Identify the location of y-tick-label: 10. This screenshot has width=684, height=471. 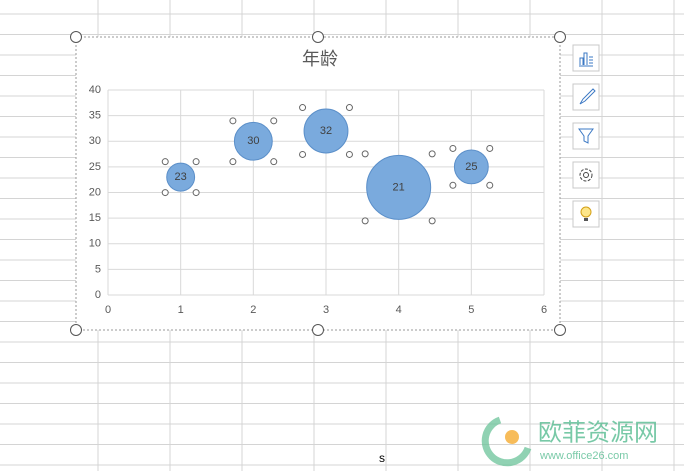
(95, 244).